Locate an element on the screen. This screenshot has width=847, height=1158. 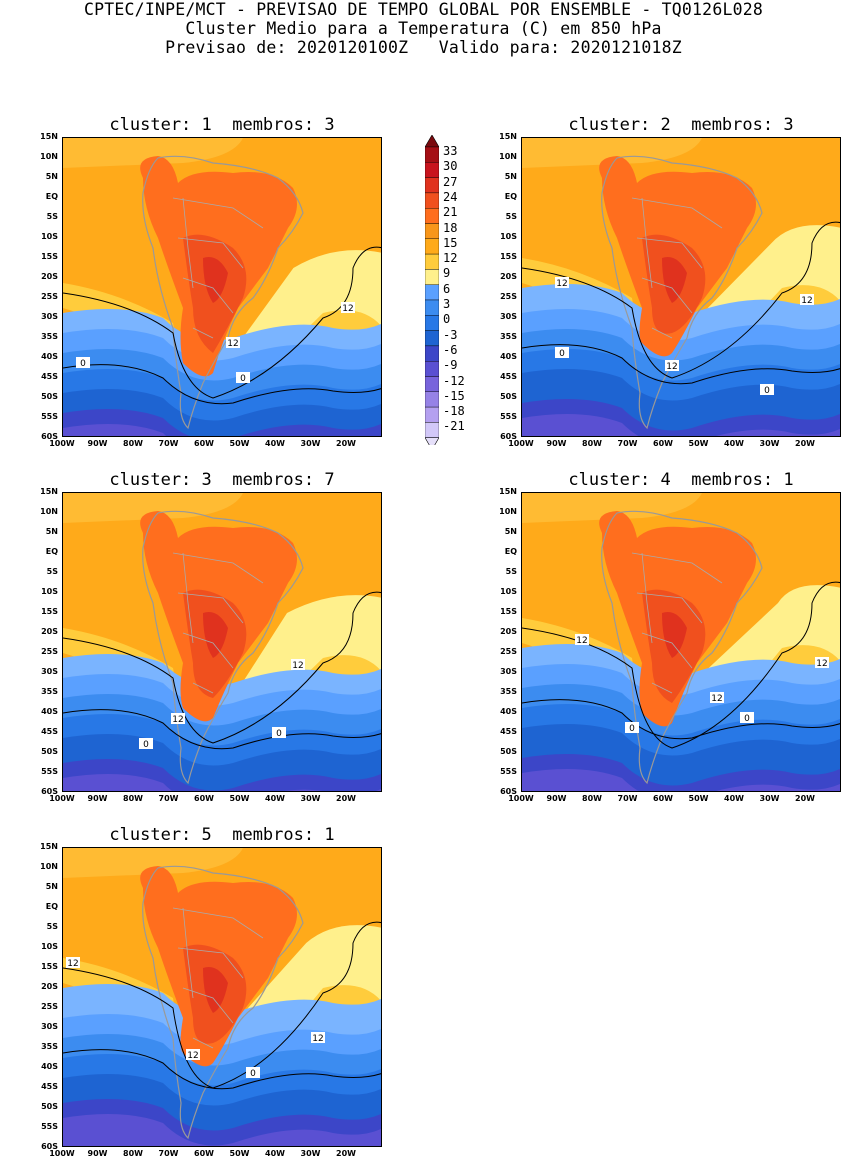
colorbar-label: 12 is located at coordinates (450, 258).